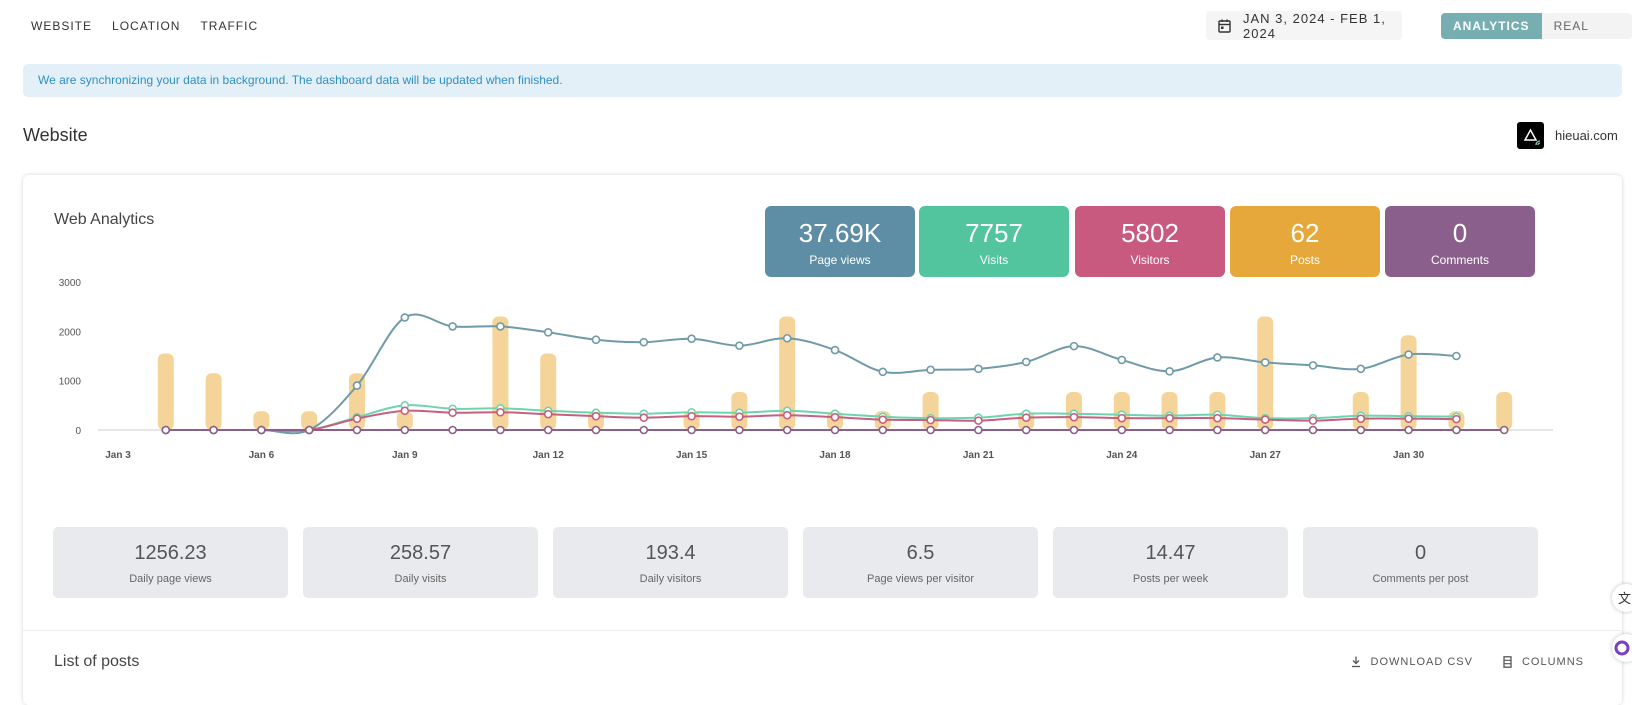 This screenshot has width=1632, height=705. I want to click on x-tick-label: Jan 6, so click(262, 455).